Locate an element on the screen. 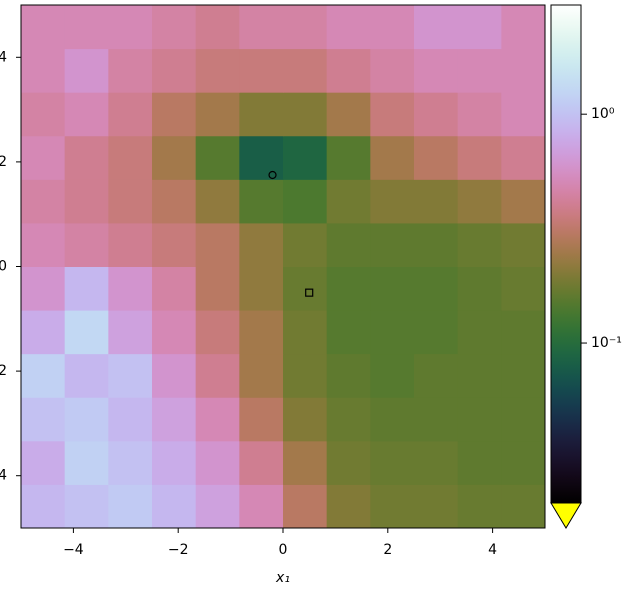 The width and height of the screenshot is (640, 589). y-tick-label: −2 is located at coordinates (3, 371).